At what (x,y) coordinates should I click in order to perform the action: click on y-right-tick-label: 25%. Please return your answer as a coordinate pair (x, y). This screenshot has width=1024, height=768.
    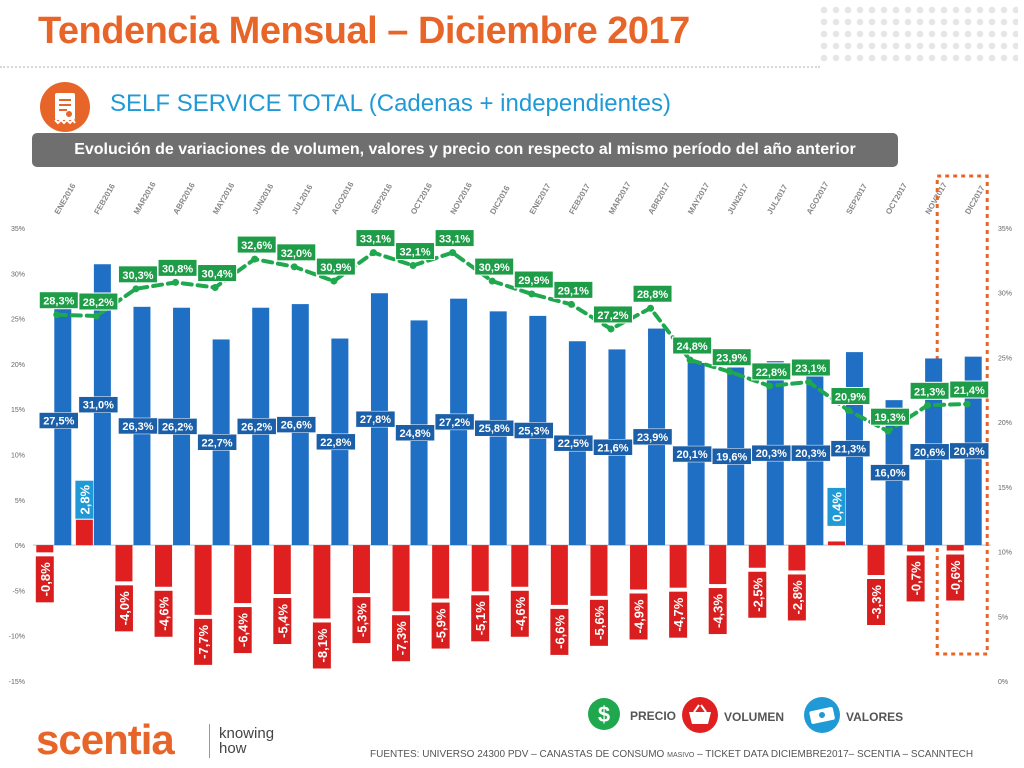
    Looking at the image, I should click on (1005, 358).